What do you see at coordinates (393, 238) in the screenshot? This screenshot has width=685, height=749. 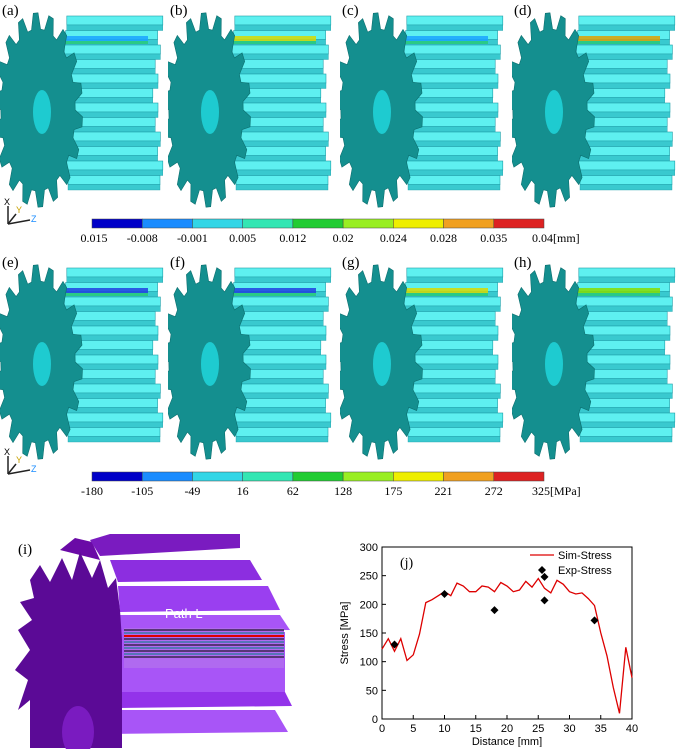 I see `colorbar-tick-label: 0.024` at bounding box center [393, 238].